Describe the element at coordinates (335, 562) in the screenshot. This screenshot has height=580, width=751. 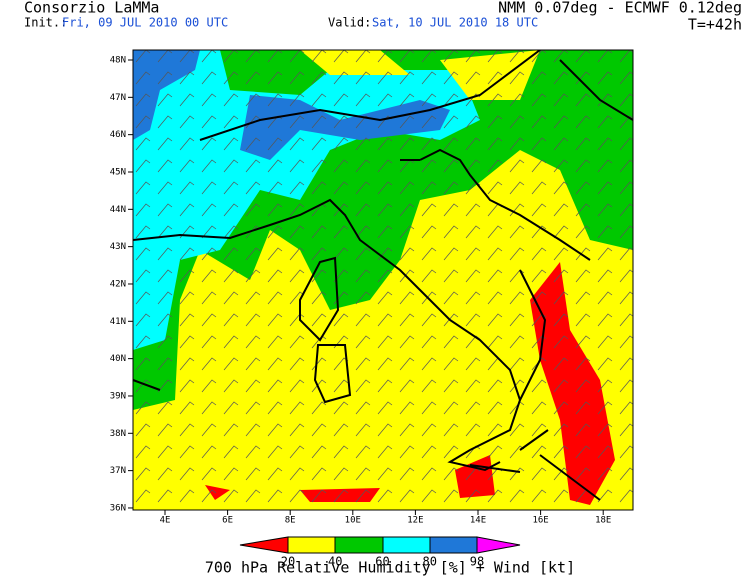
I see `colorbar-label: 40` at that location.